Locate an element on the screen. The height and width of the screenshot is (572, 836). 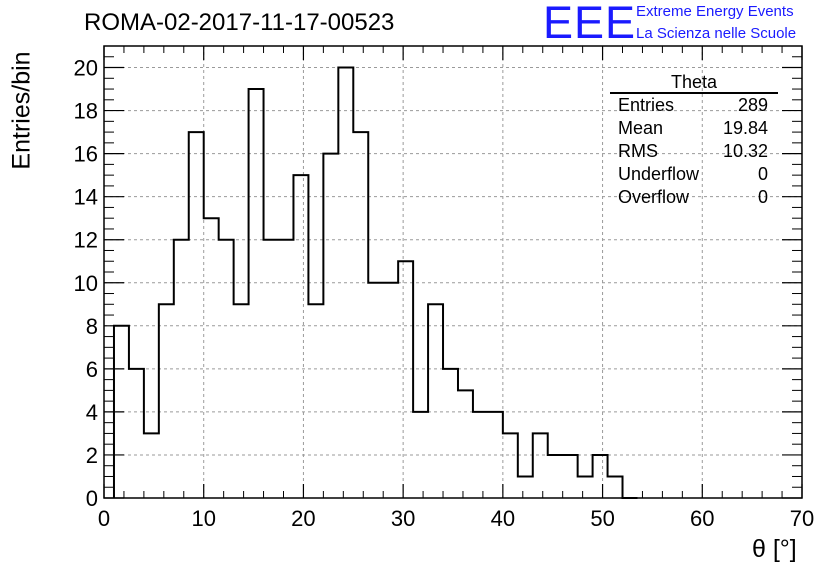
y-tick-label: 12 is located at coordinates (86, 240).